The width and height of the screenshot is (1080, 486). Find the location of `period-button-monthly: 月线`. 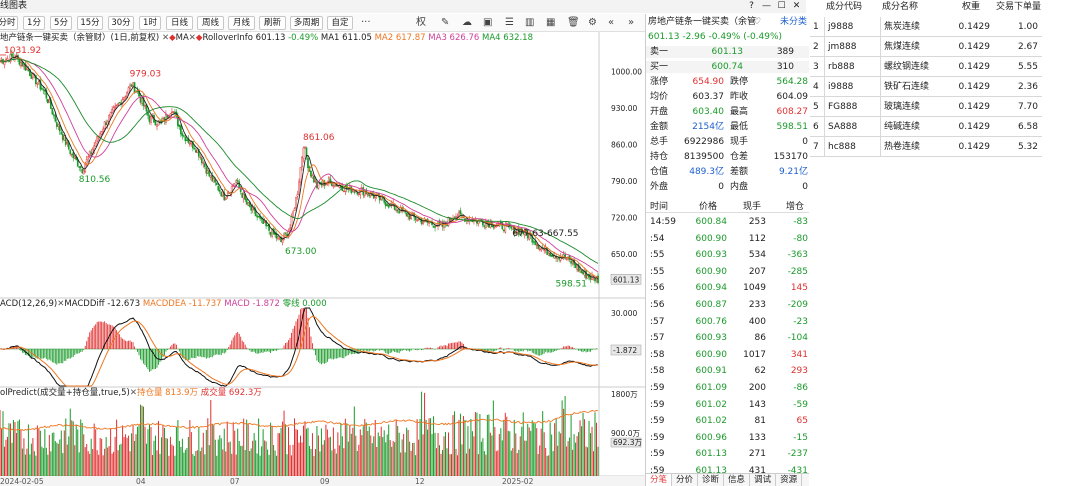

period-button-monthly: 月线 is located at coordinates (241, 23).